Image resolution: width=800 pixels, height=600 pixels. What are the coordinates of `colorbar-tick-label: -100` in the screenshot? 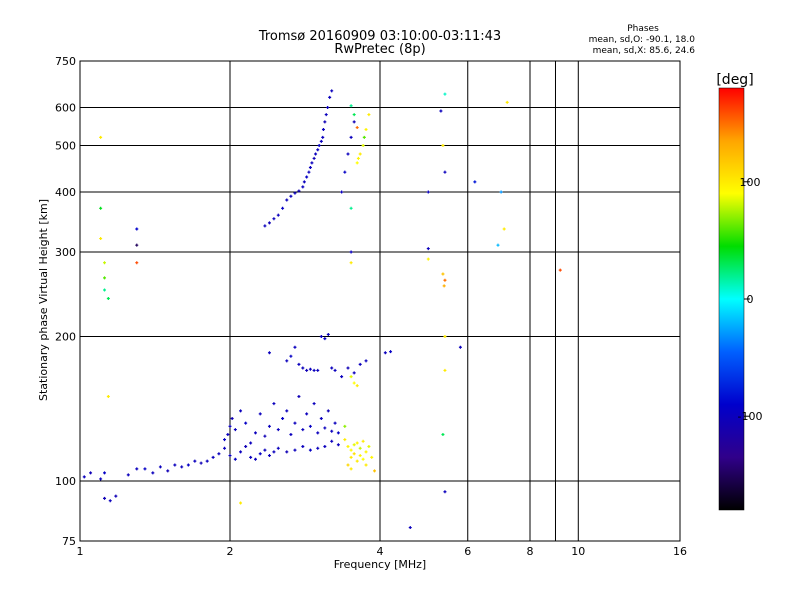 It's located at (750, 416).